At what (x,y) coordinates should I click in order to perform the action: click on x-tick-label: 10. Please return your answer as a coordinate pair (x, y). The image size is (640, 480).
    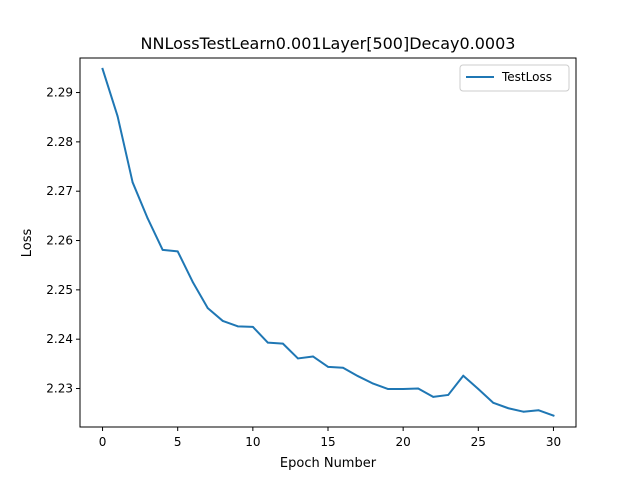
    Looking at the image, I should click on (252, 442).